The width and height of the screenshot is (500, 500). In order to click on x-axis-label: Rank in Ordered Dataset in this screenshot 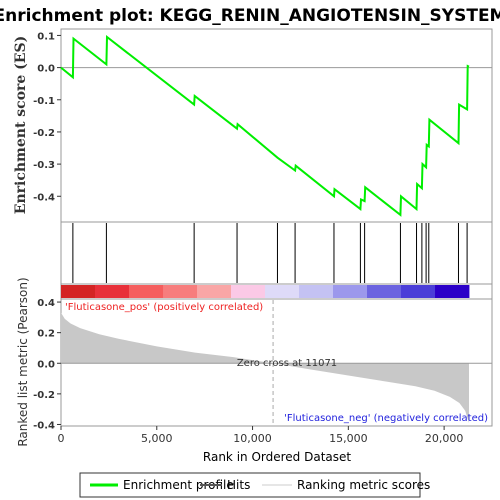, I will do `click(277, 457)`.